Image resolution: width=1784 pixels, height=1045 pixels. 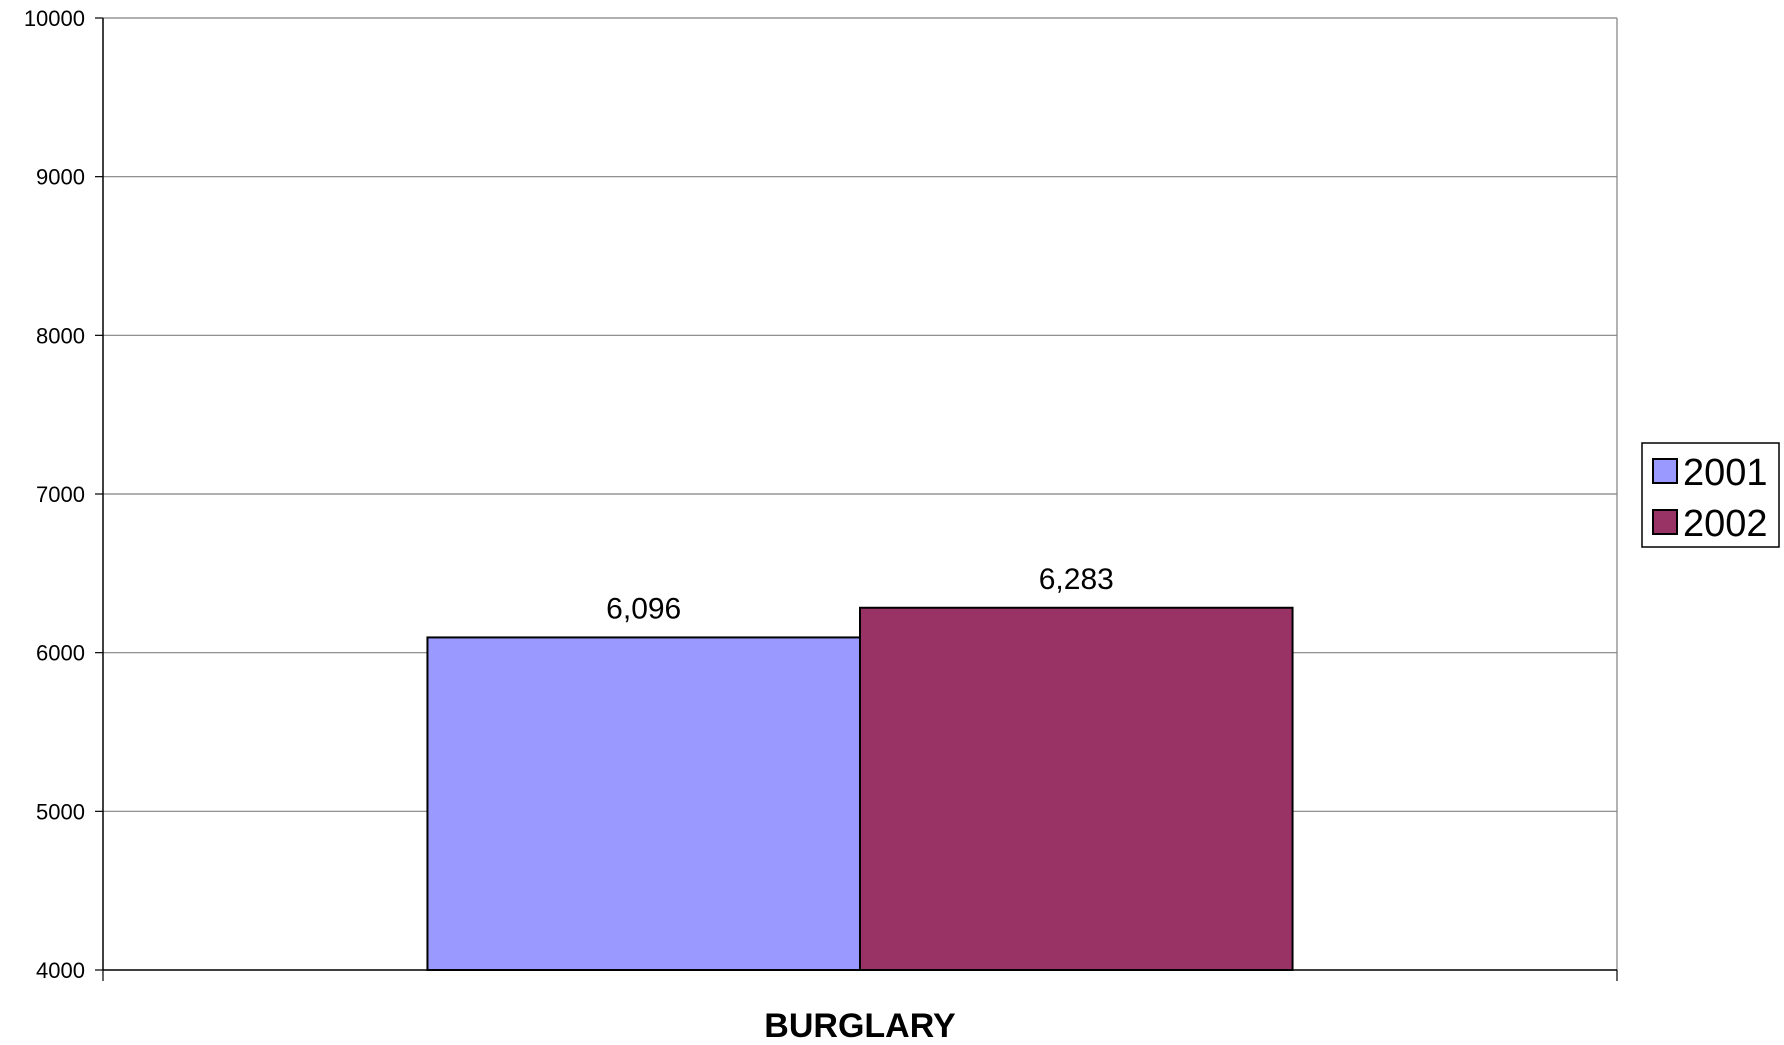 What do you see at coordinates (643, 804) in the screenshot?
I see `bar-2001` at bounding box center [643, 804].